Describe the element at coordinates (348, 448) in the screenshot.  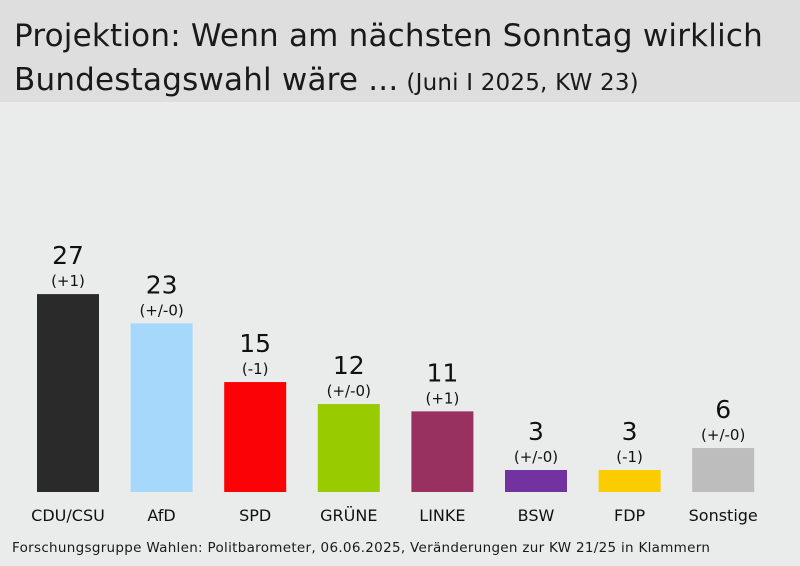
I see `bar-gruene` at that location.